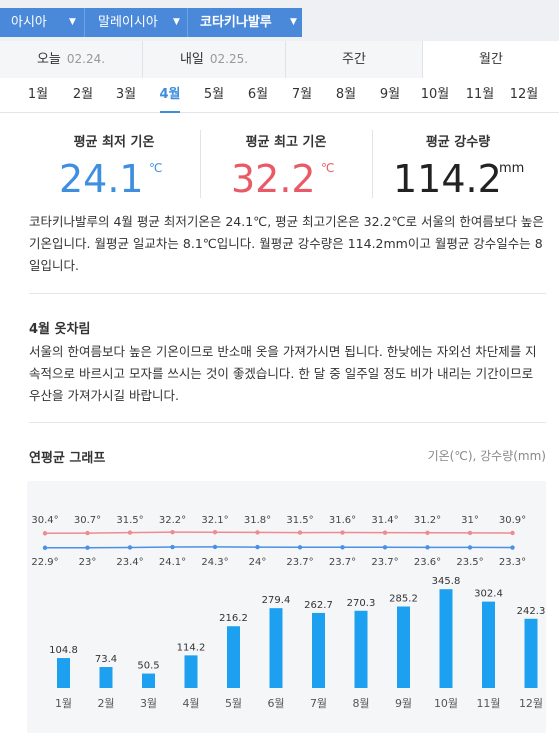  What do you see at coordinates (63, 650) in the screenshot?
I see `precipitation-label: 104.8` at bounding box center [63, 650].